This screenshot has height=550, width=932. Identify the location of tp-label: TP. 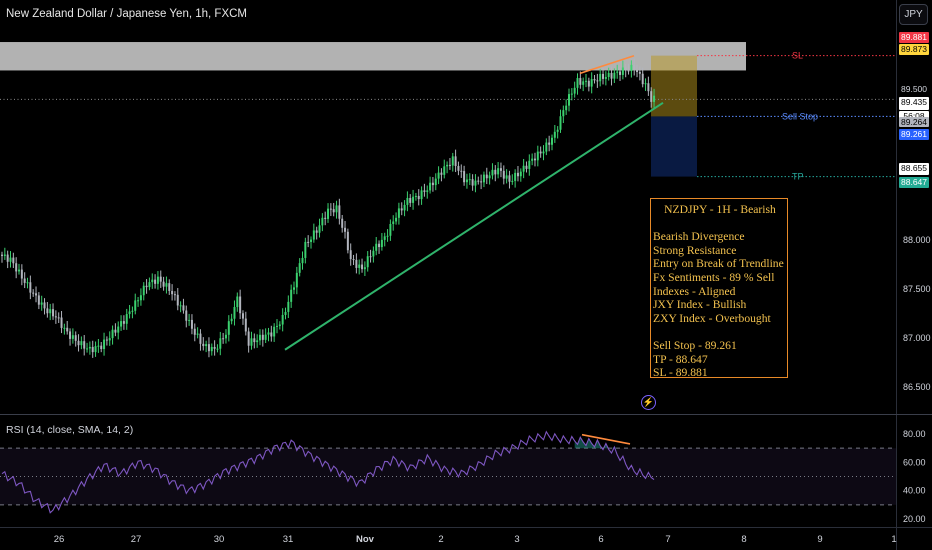
(798, 177).